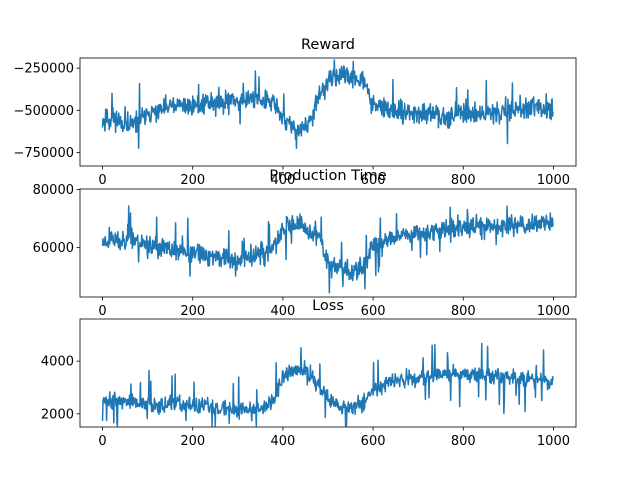 Image resolution: width=640 pixels, height=480 pixels. Describe the element at coordinates (373, 311) in the screenshot. I see `production-time-x-tick-label: 600` at that location.